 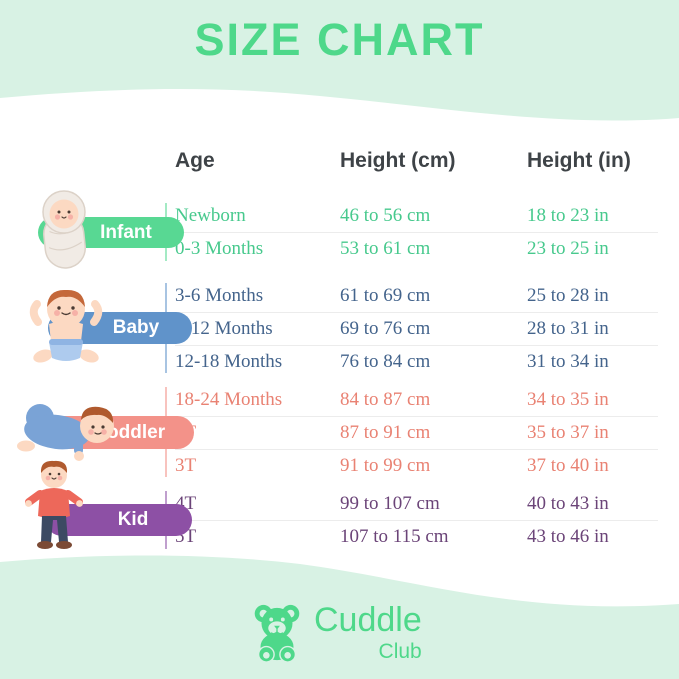 I want to click on logo-brand-text: Cuddle, so click(x=368, y=620).